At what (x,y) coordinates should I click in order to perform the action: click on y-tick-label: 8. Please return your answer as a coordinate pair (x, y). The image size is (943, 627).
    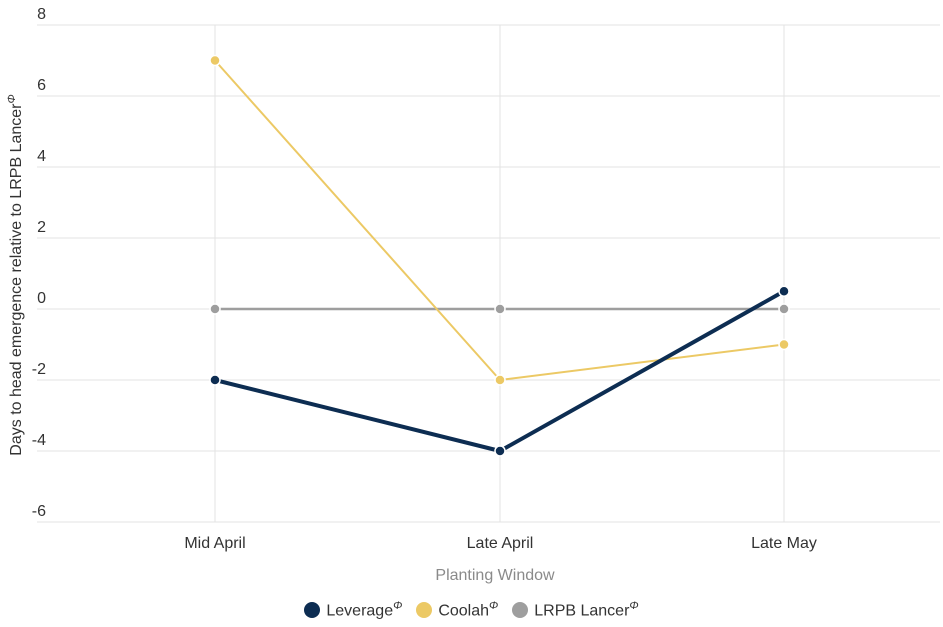
    Looking at the image, I should click on (41, 14).